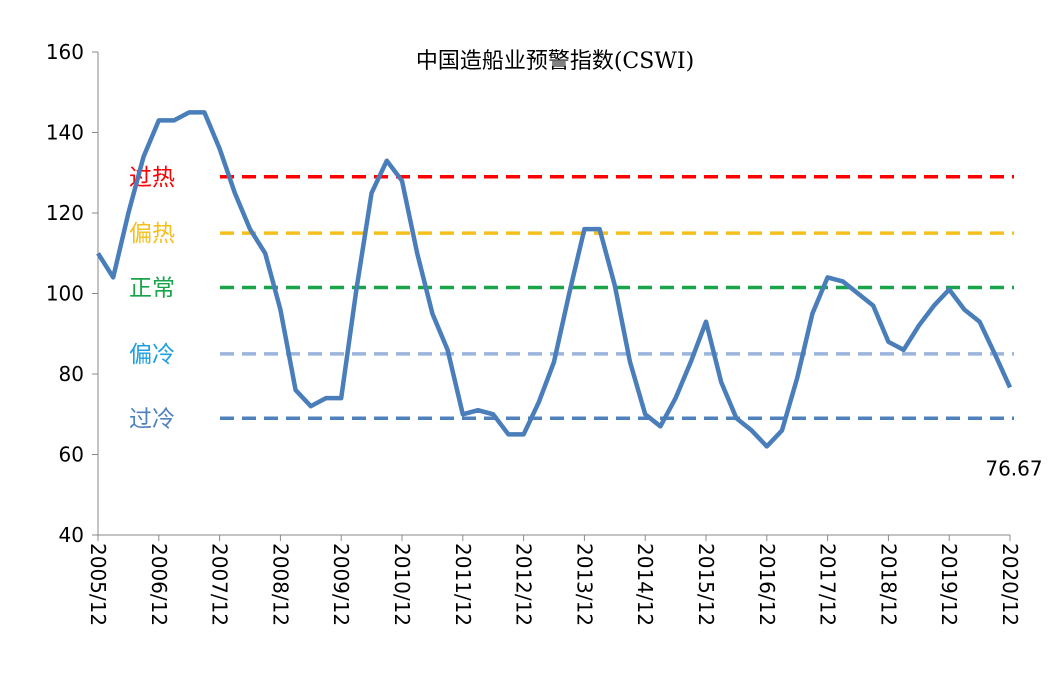 The image size is (1061, 687). I want to click on x-tick-label: 2012/12, so click(524, 584).